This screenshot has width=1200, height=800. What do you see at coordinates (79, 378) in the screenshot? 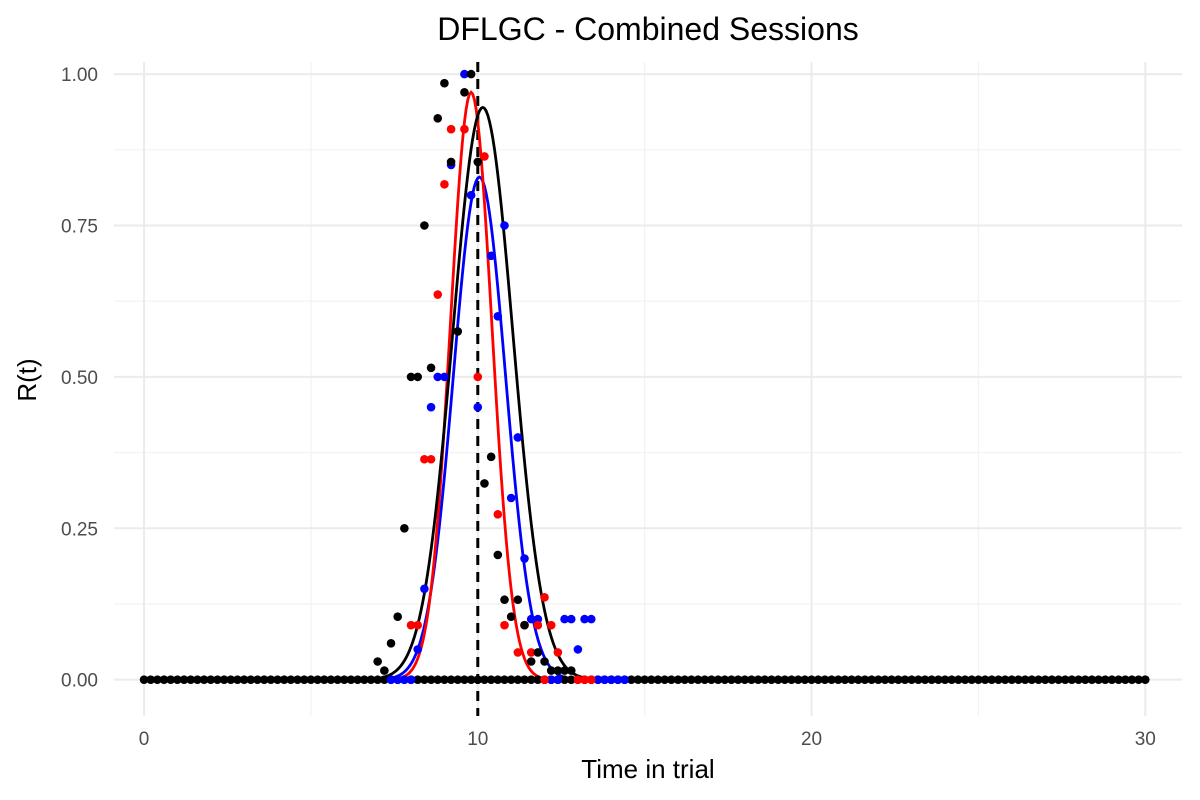
I see `y-tick-label: 0.50` at bounding box center [79, 378].